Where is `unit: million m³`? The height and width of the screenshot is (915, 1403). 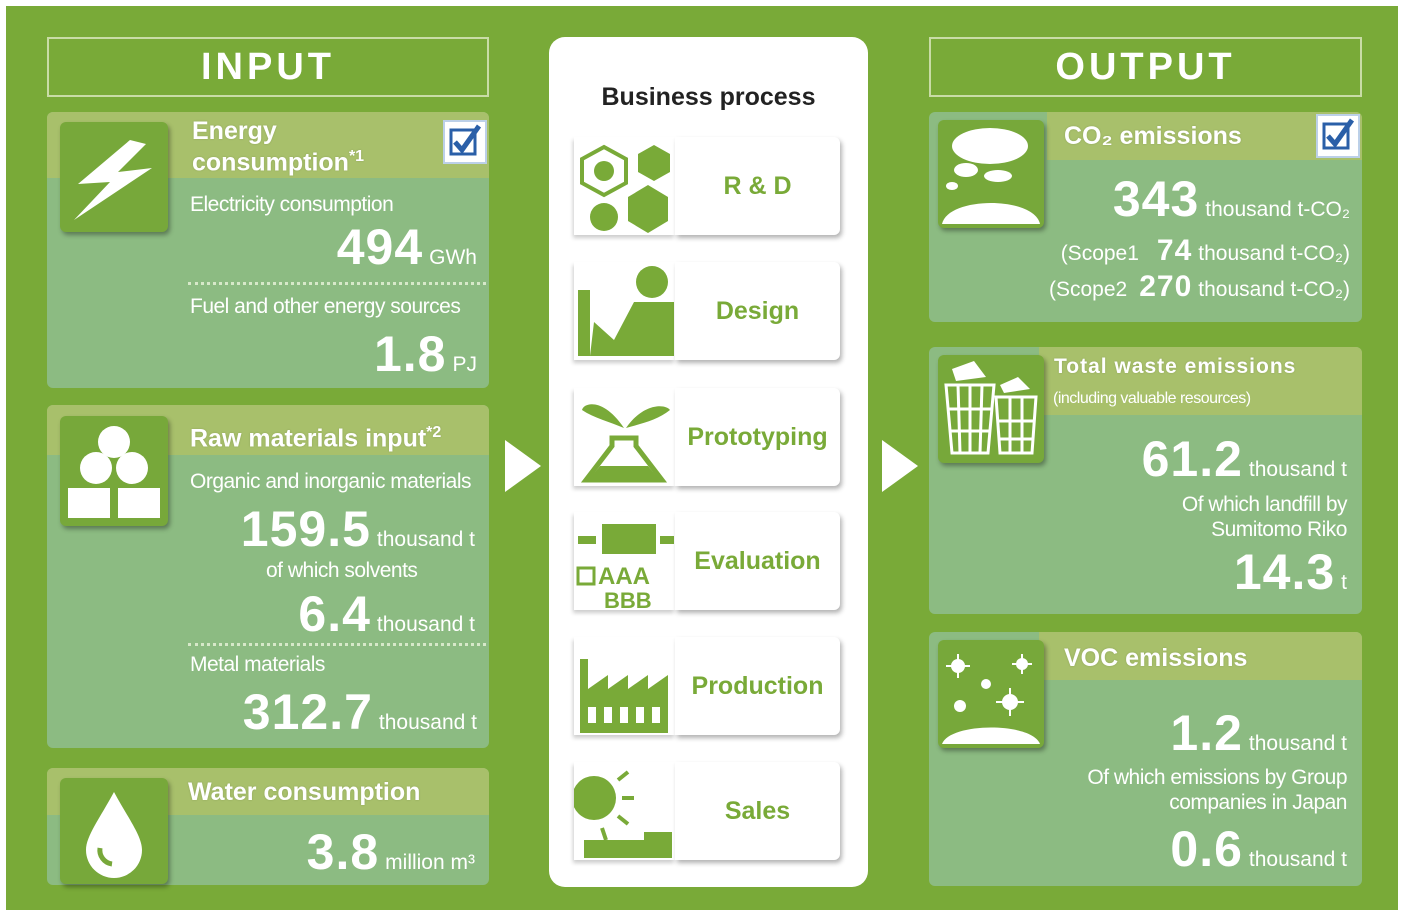 unit: million m³ is located at coordinates (430, 862).